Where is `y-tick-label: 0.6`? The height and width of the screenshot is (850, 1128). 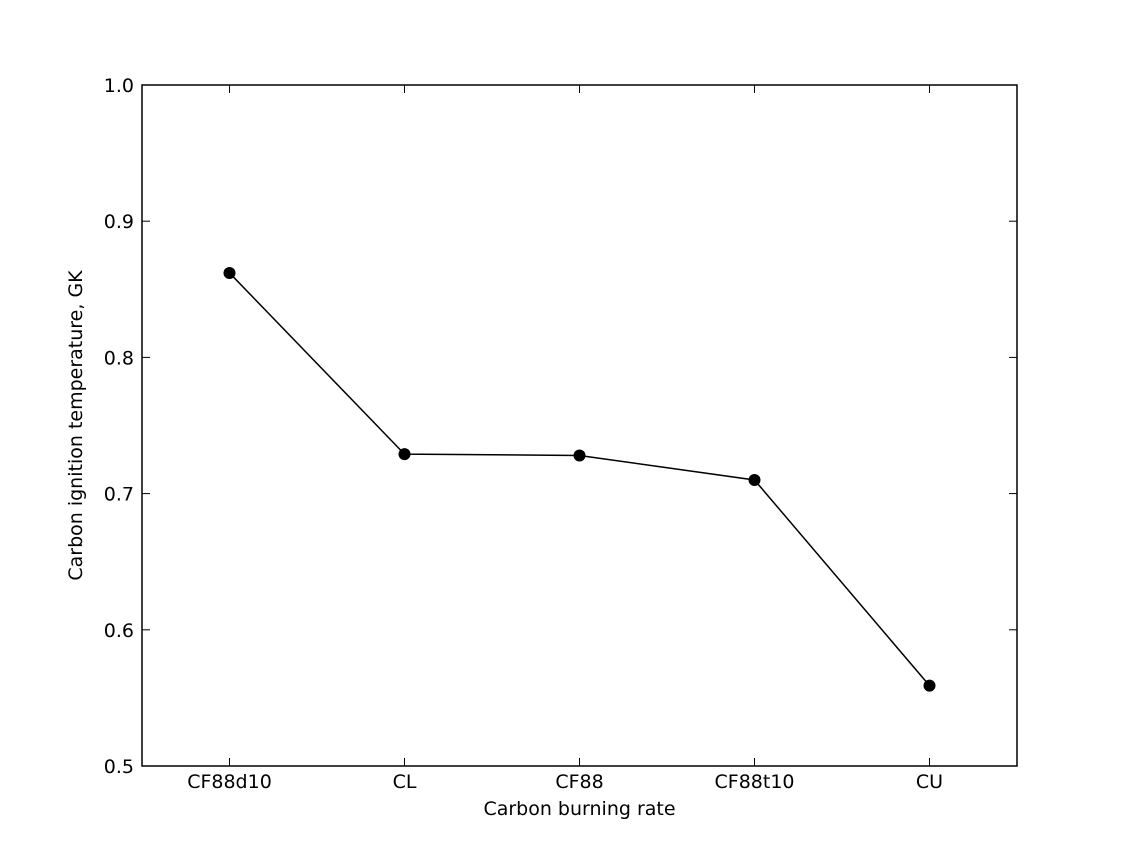 y-tick-label: 0.6 is located at coordinates (119, 631).